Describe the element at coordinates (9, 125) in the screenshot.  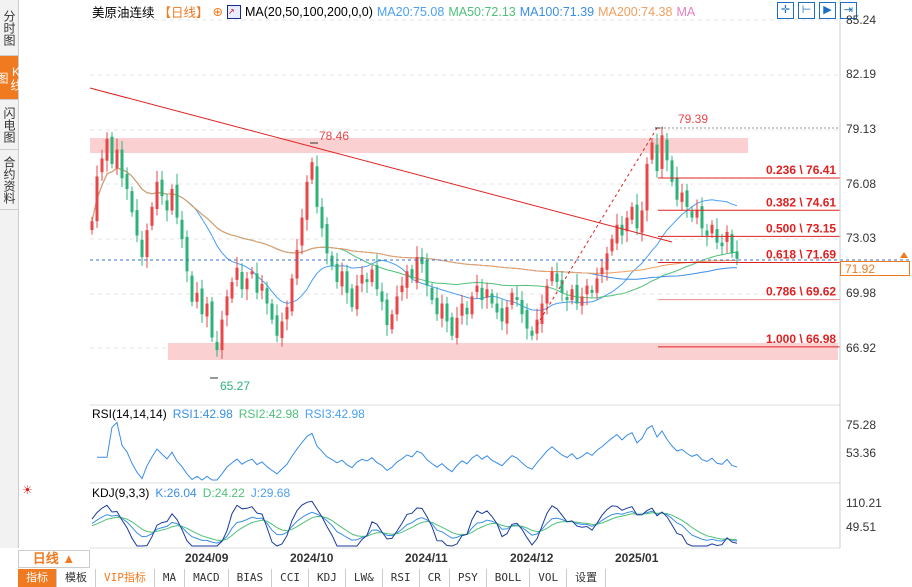
I see `tab-flash: 闪电图` at that location.